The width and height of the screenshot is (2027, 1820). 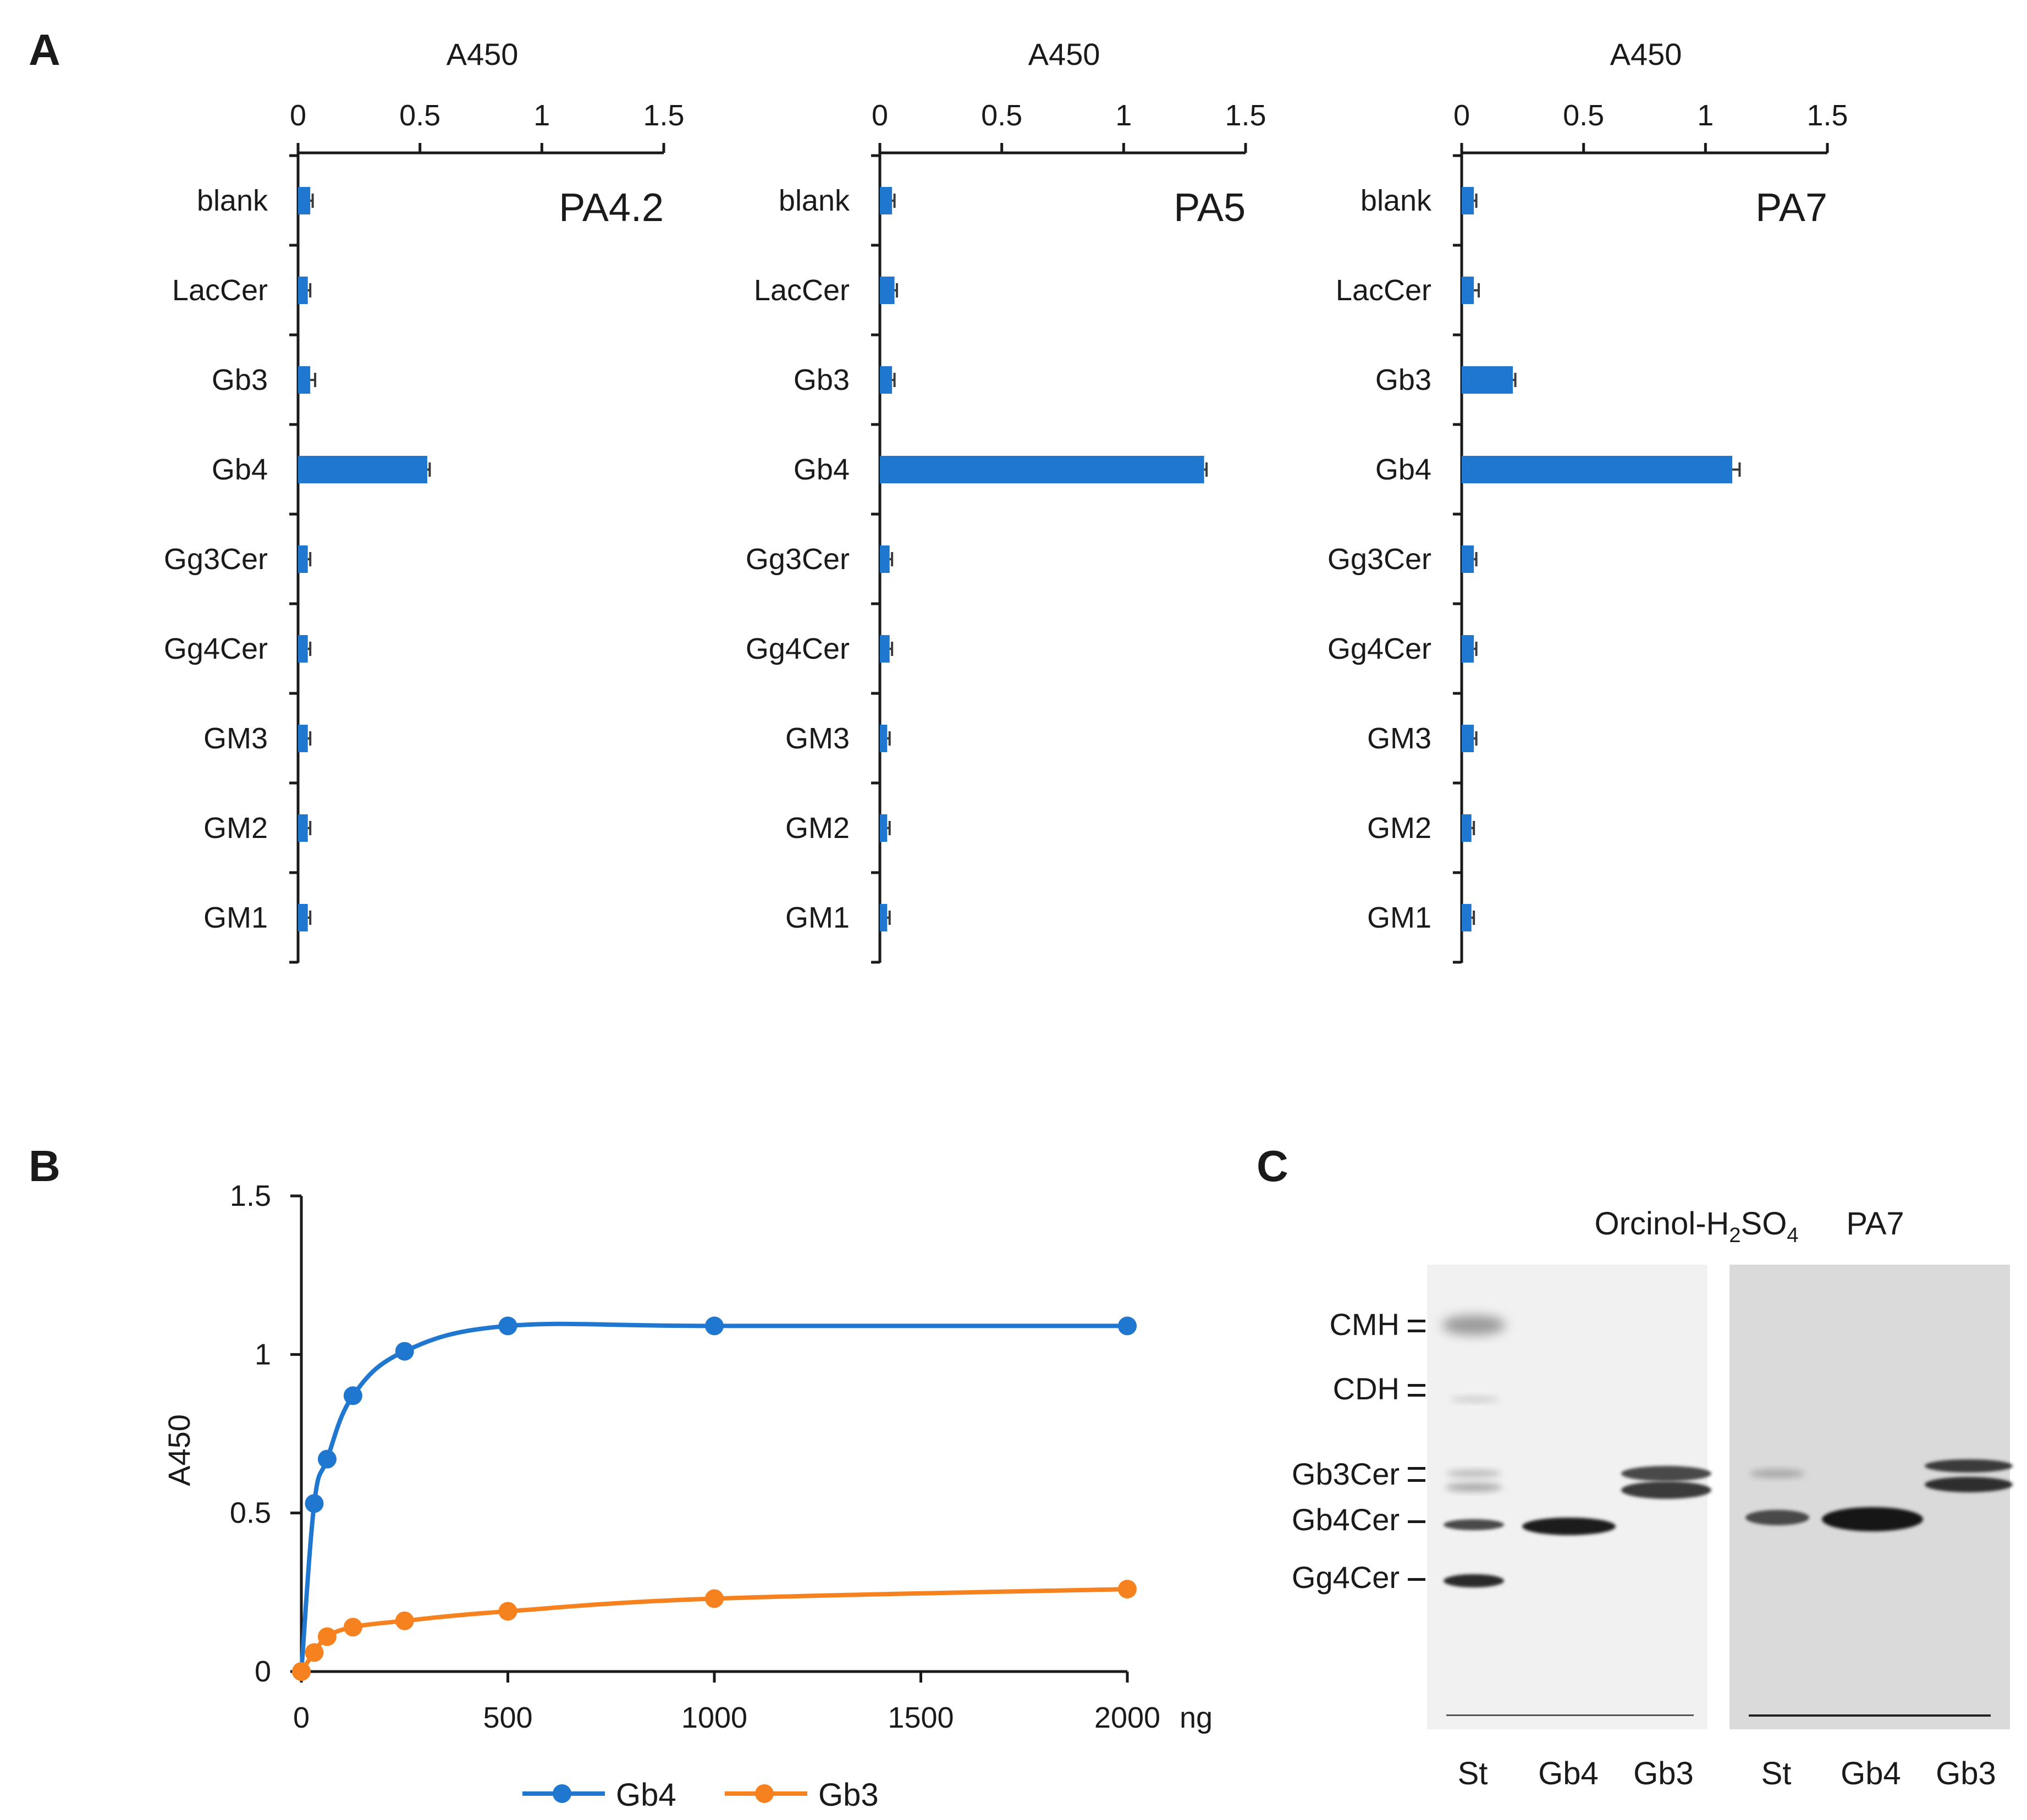 What do you see at coordinates (1666, 1473) in the screenshot?
I see `band-gb3-upper` at bounding box center [1666, 1473].